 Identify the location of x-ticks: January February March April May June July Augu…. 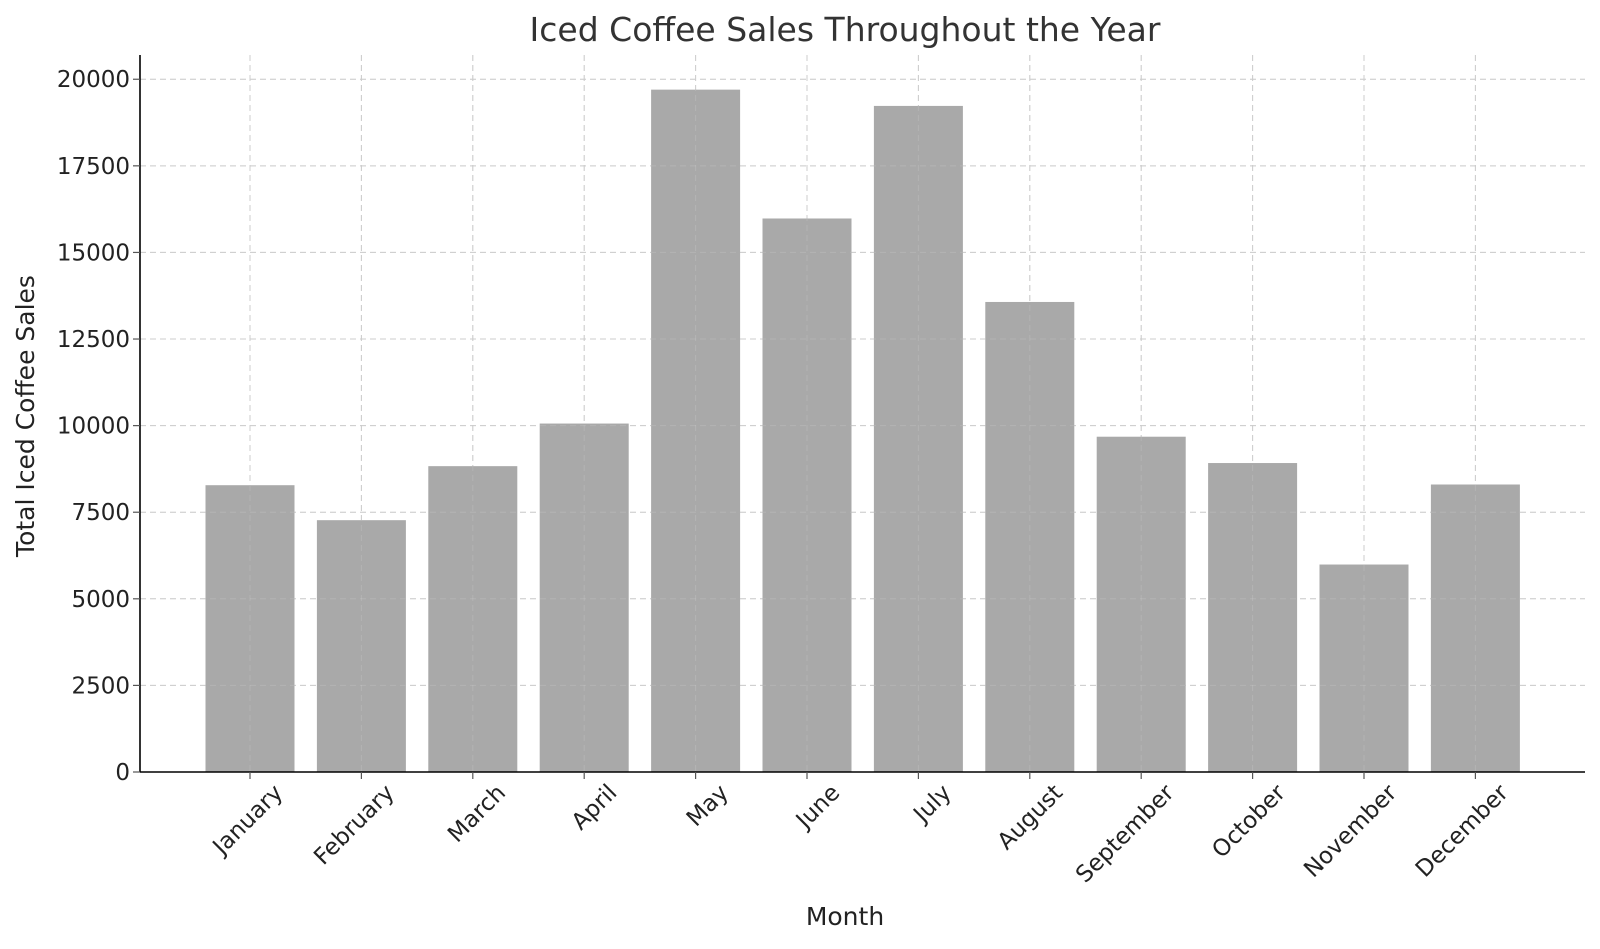
(860, 830).